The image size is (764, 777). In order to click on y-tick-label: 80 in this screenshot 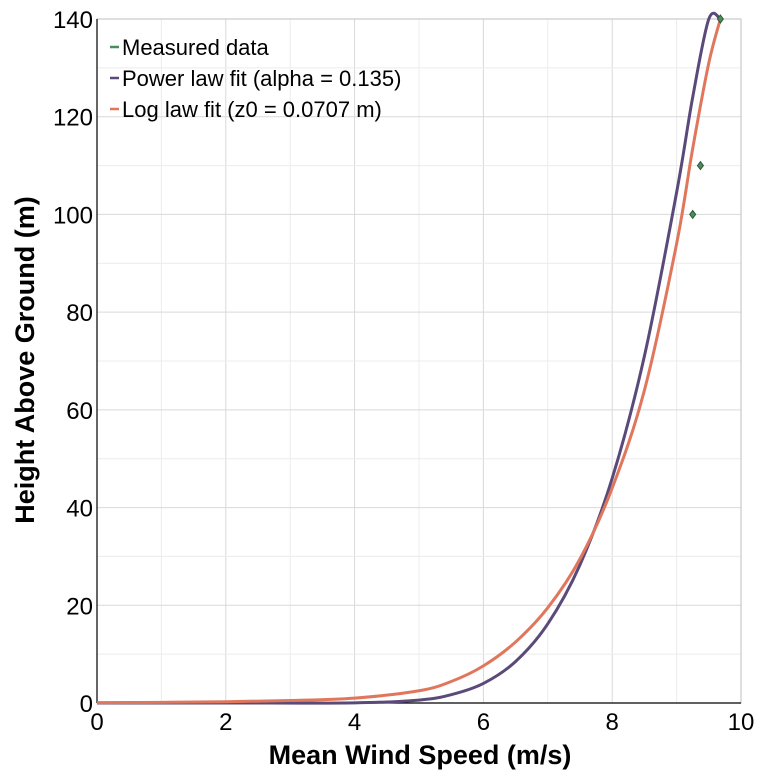, I will do `click(79, 313)`.